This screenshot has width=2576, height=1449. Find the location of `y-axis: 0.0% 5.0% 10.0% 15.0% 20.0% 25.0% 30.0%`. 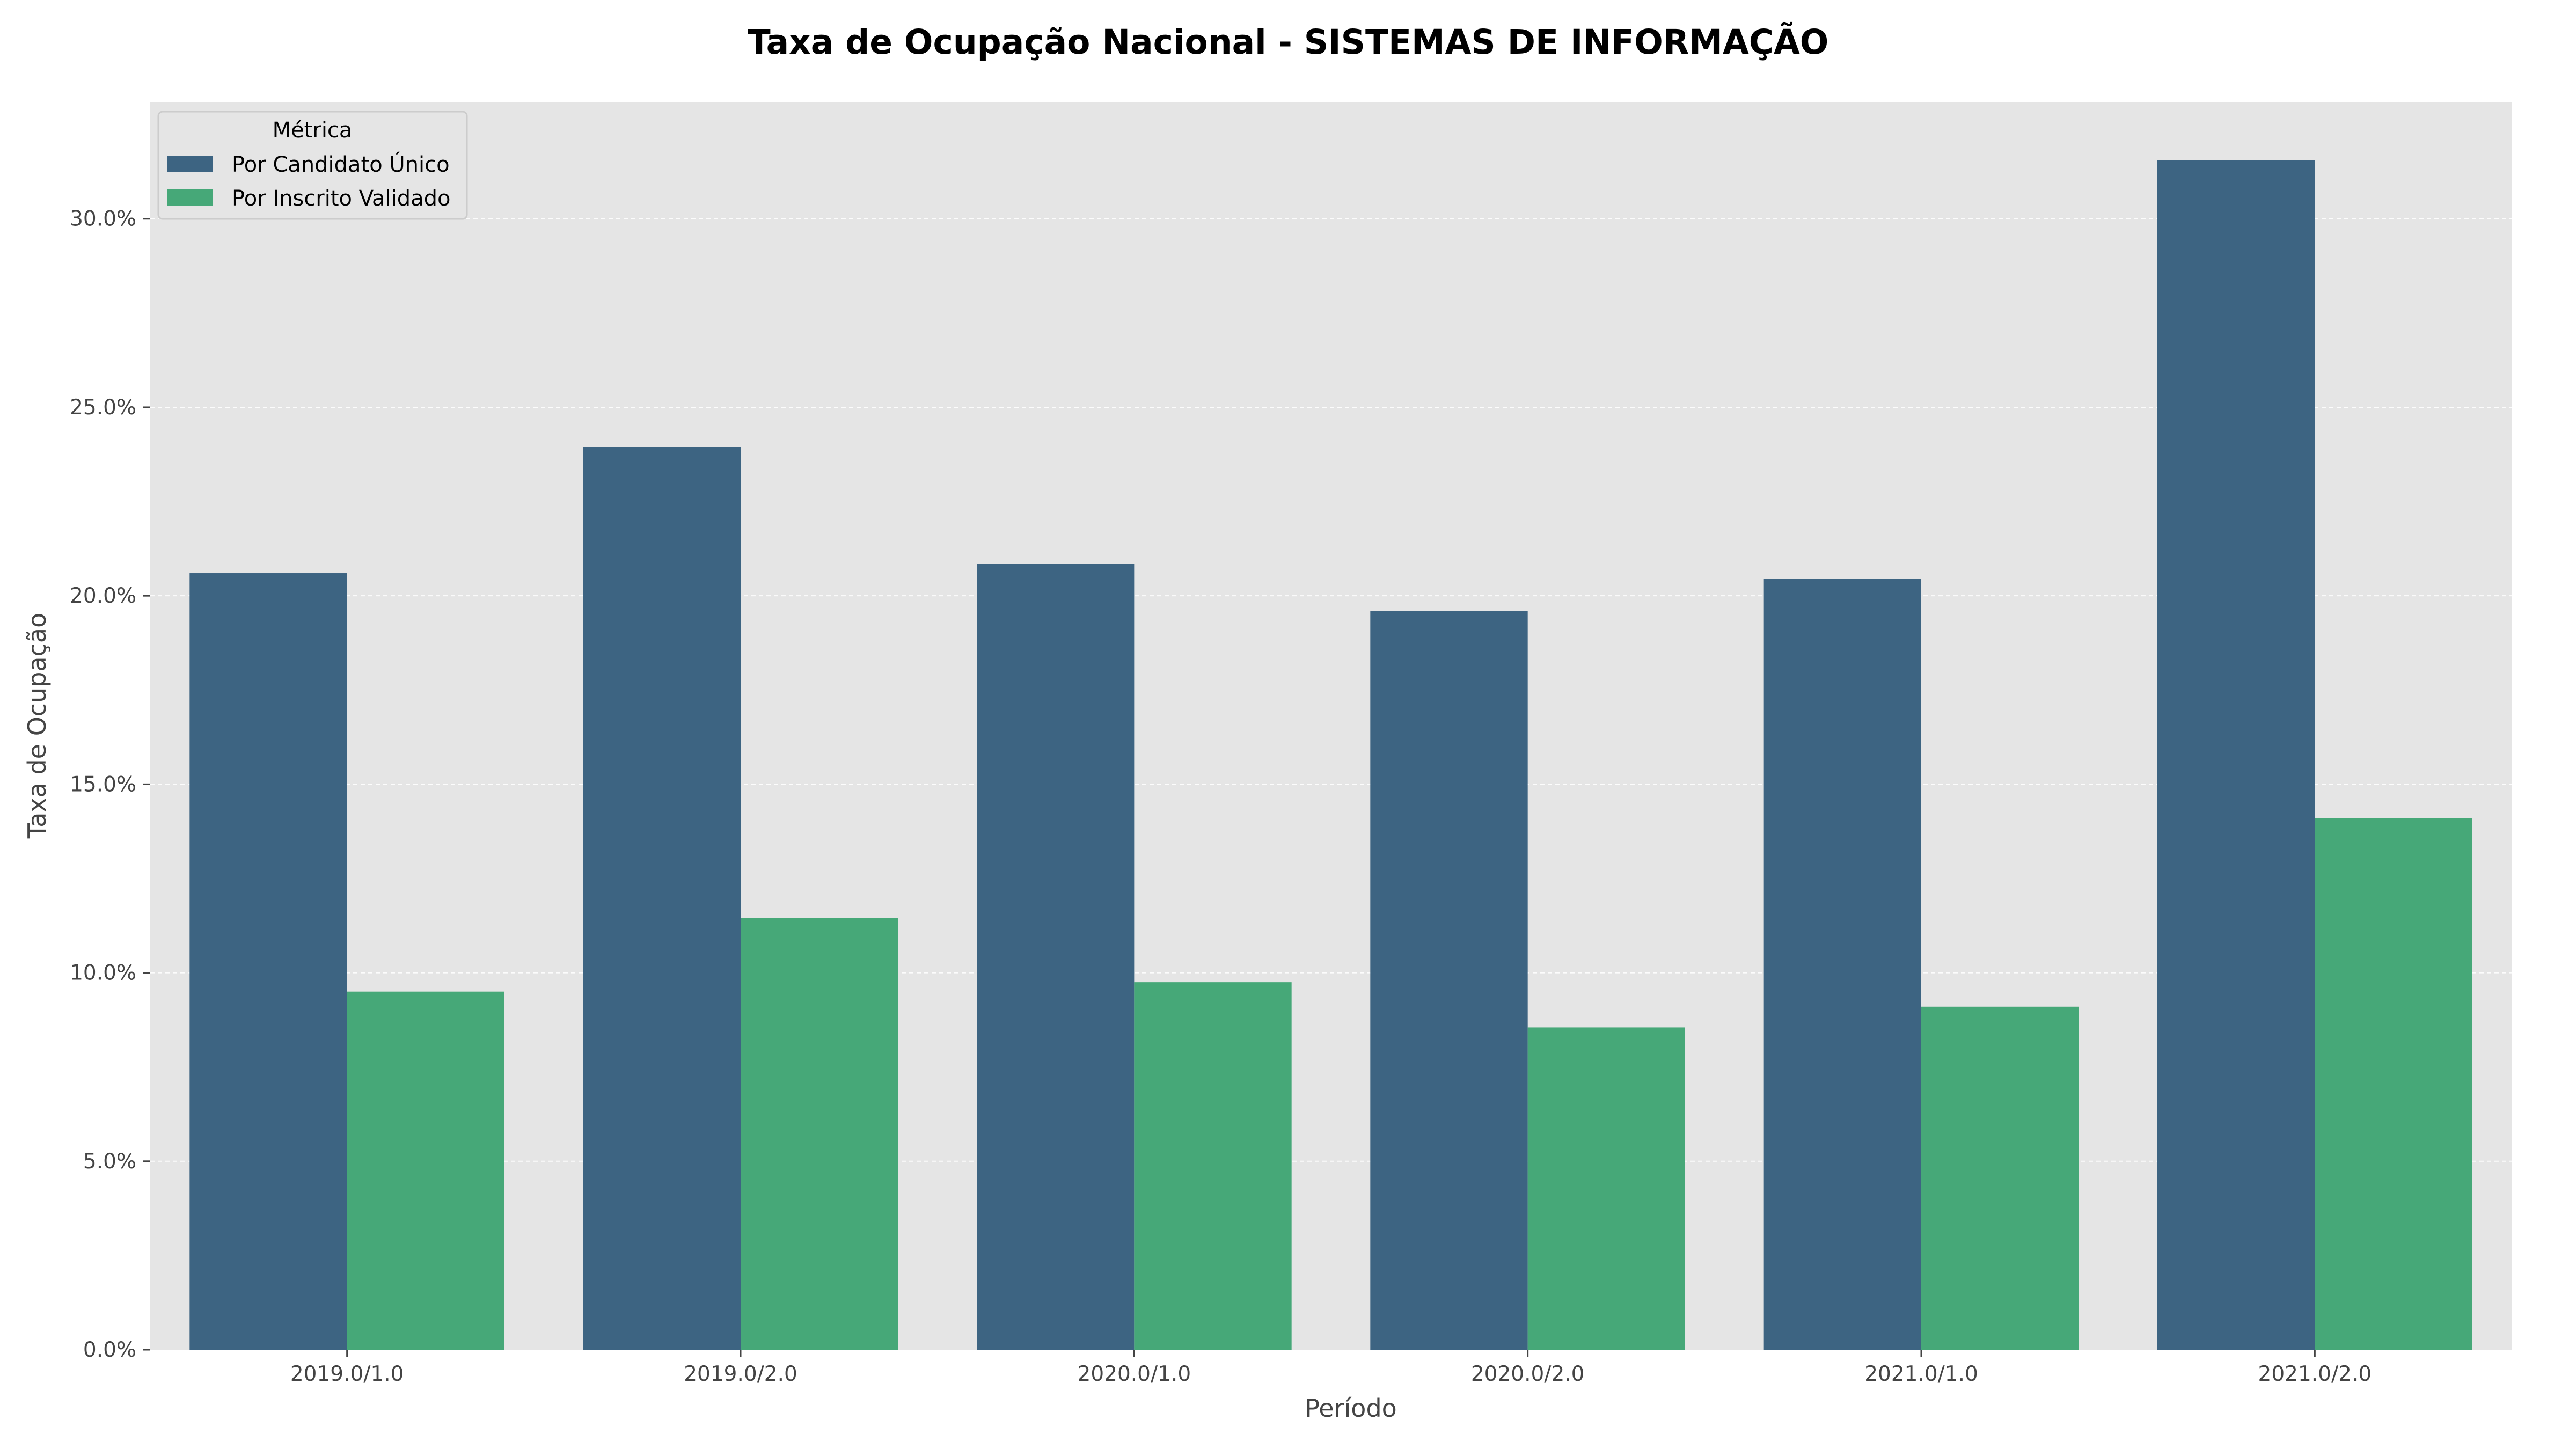

y-axis: 0.0% 5.0% 10.0% 15.0% 20.0% 25.0% 30.0% is located at coordinates (110, 784).